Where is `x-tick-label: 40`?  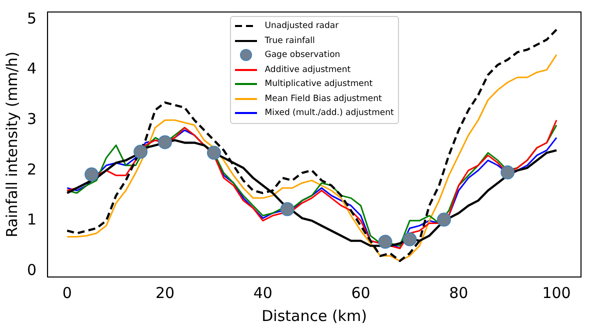
x-tick-label: 40 is located at coordinates (262, 293).